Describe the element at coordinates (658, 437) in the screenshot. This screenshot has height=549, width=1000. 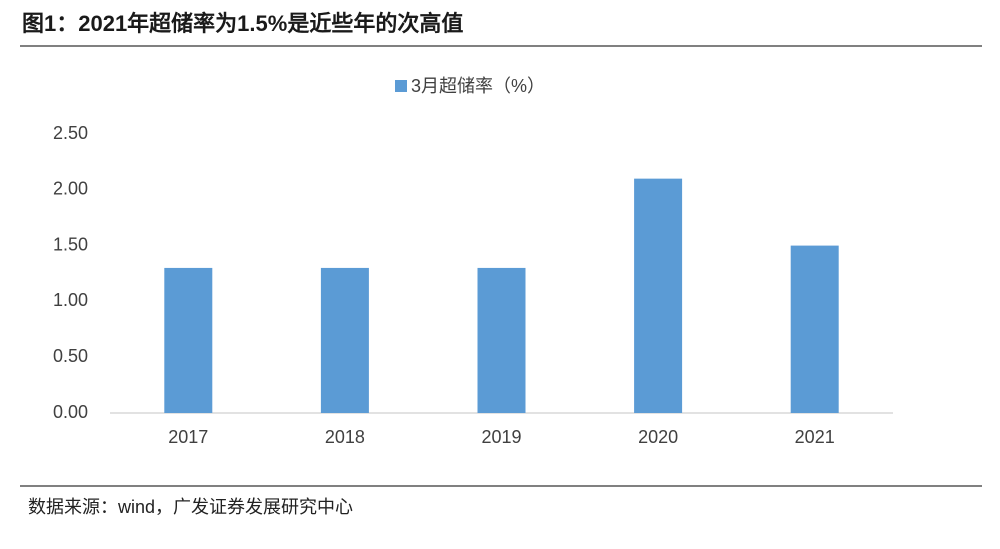
I see `x-tick-label: 2020` at that location.